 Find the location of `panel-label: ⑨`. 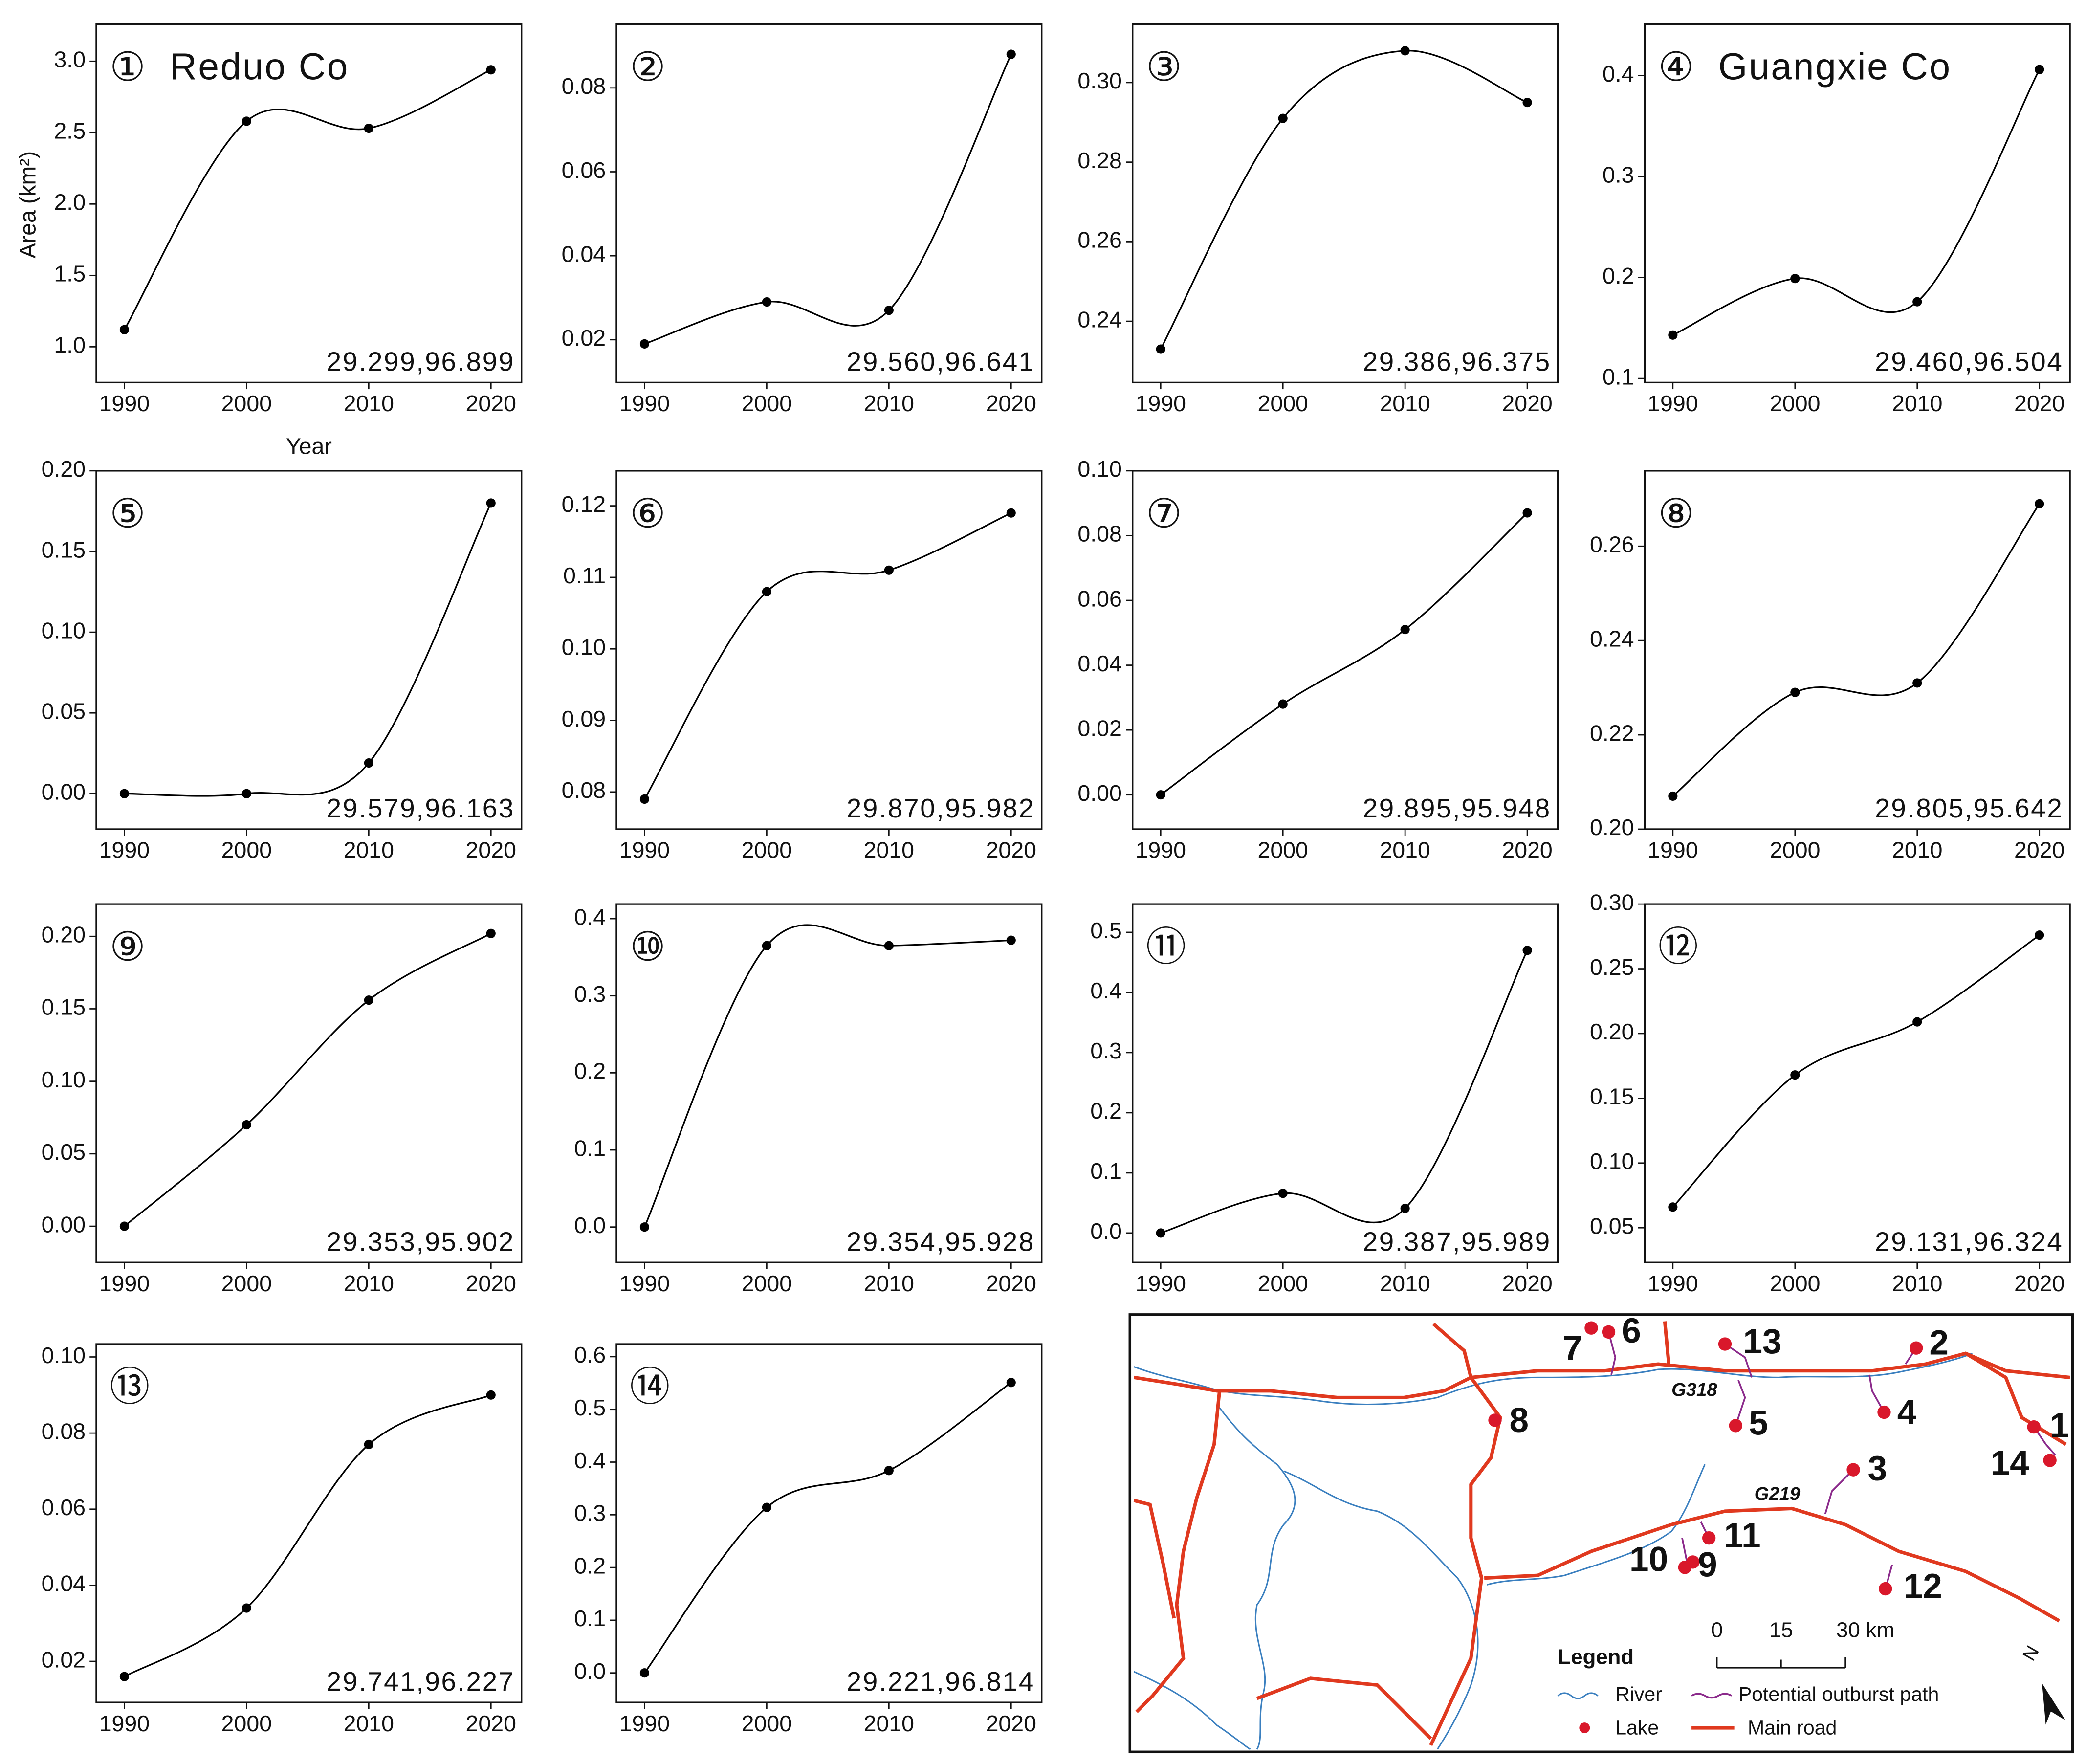

panel-label: ⑨ is located at coordinates (128, 947).